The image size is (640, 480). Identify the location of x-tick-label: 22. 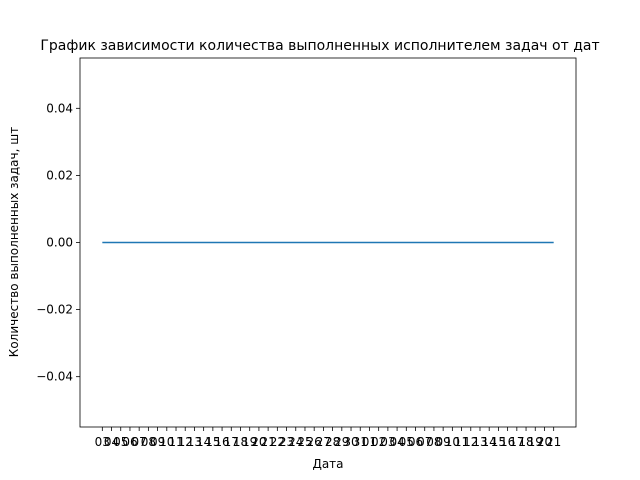
(277, 442).